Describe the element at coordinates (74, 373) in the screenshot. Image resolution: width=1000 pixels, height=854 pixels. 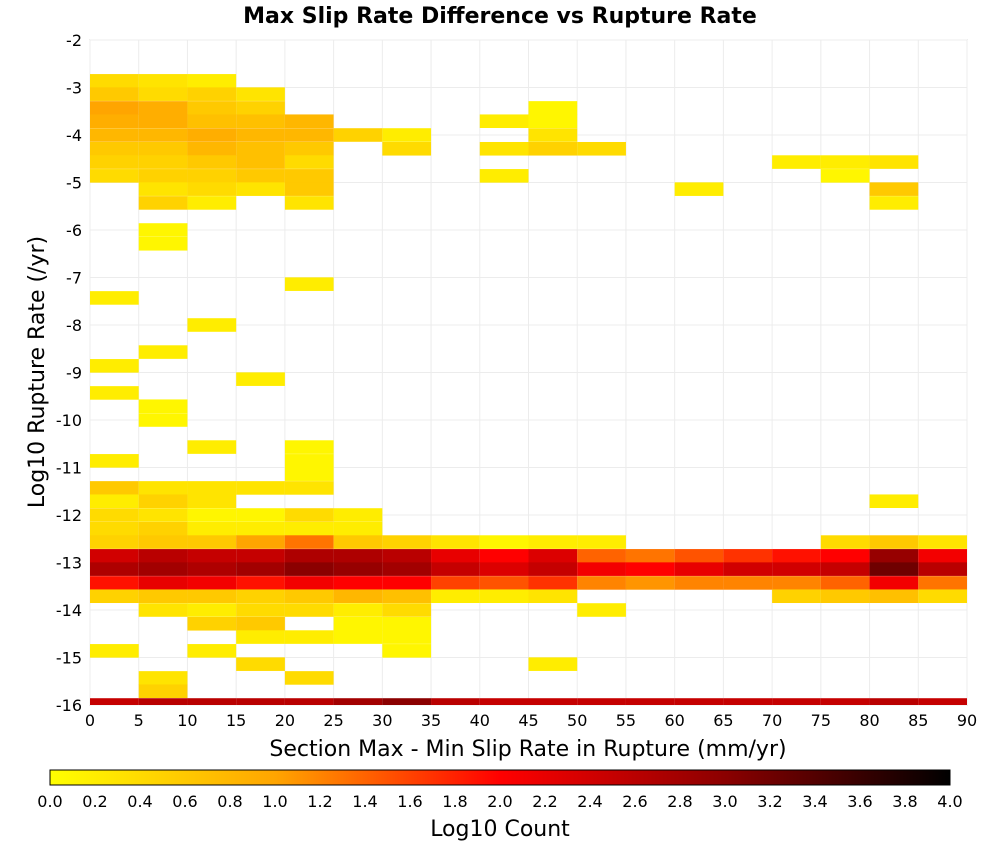
I see `y-tick-label: -9` at that location.